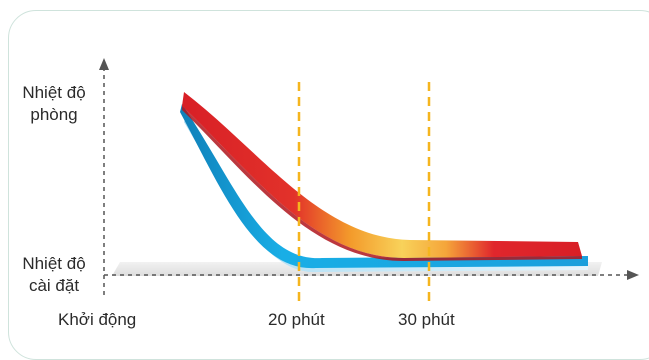 The height and width of the screenshot is (360, 649). I want to click on y-axis-arrow-icon, so click(104, 64).